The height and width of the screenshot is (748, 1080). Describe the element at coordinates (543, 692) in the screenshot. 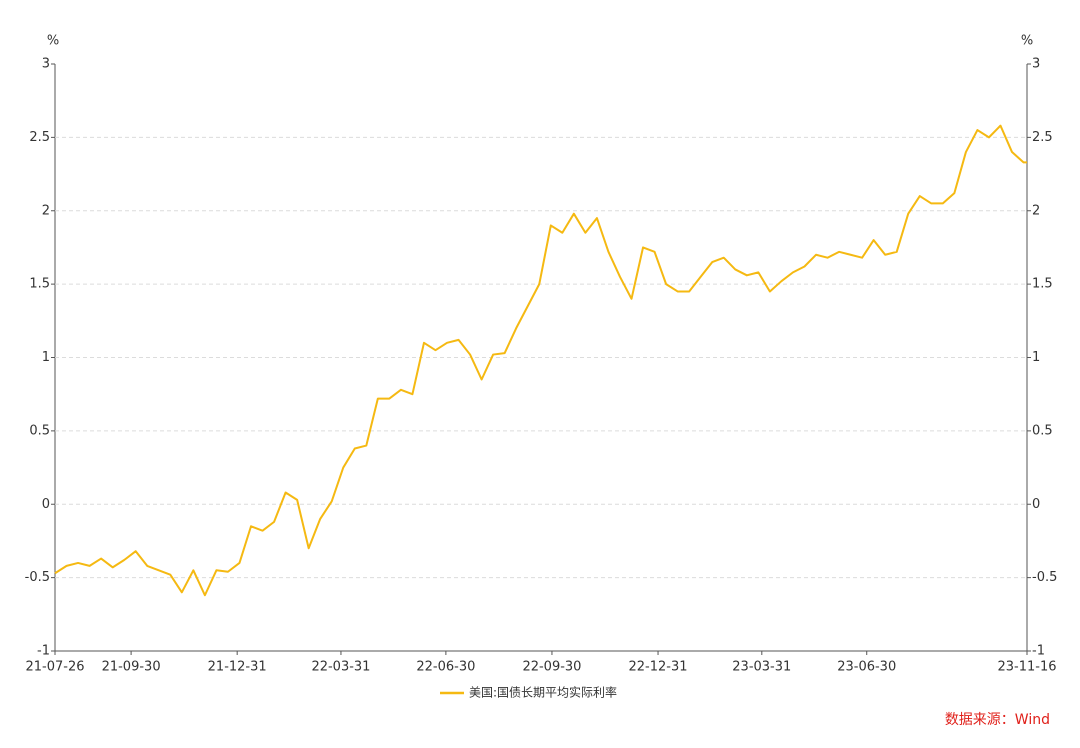

I see `legend-label: 美国:国债长期平均实际利率` at that location.